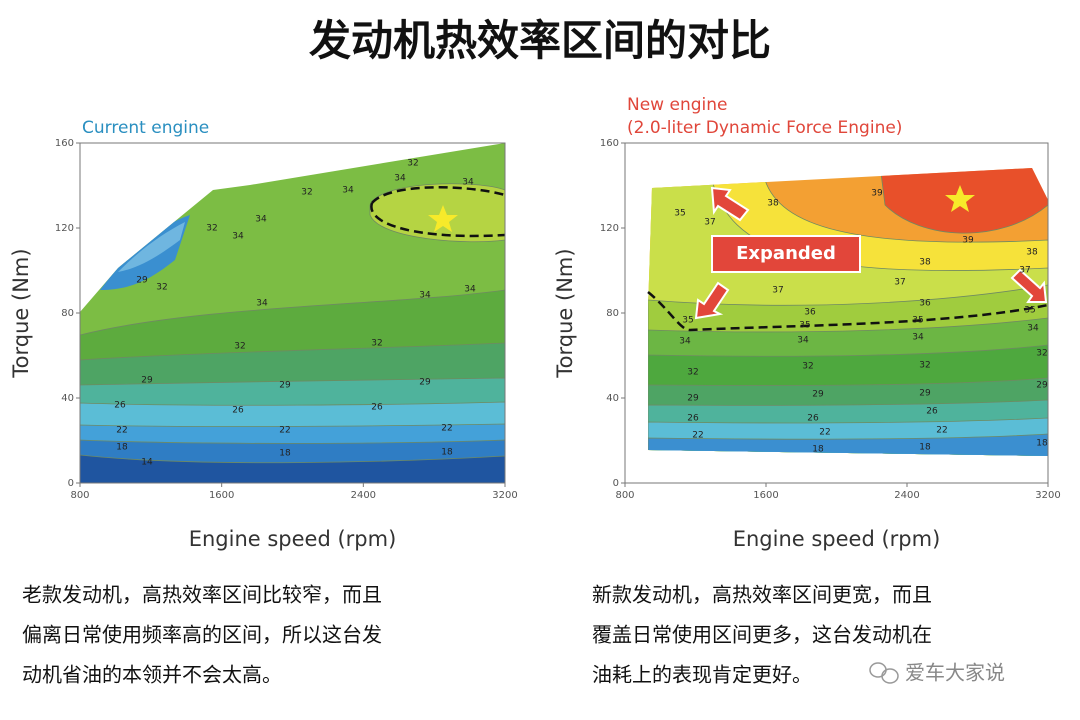 This screenshot has height=720, width=1080. What do you see at coordinates (147, 463) in the screenshot?
I see `contour-label: 14` at bounding box center [147, 463].